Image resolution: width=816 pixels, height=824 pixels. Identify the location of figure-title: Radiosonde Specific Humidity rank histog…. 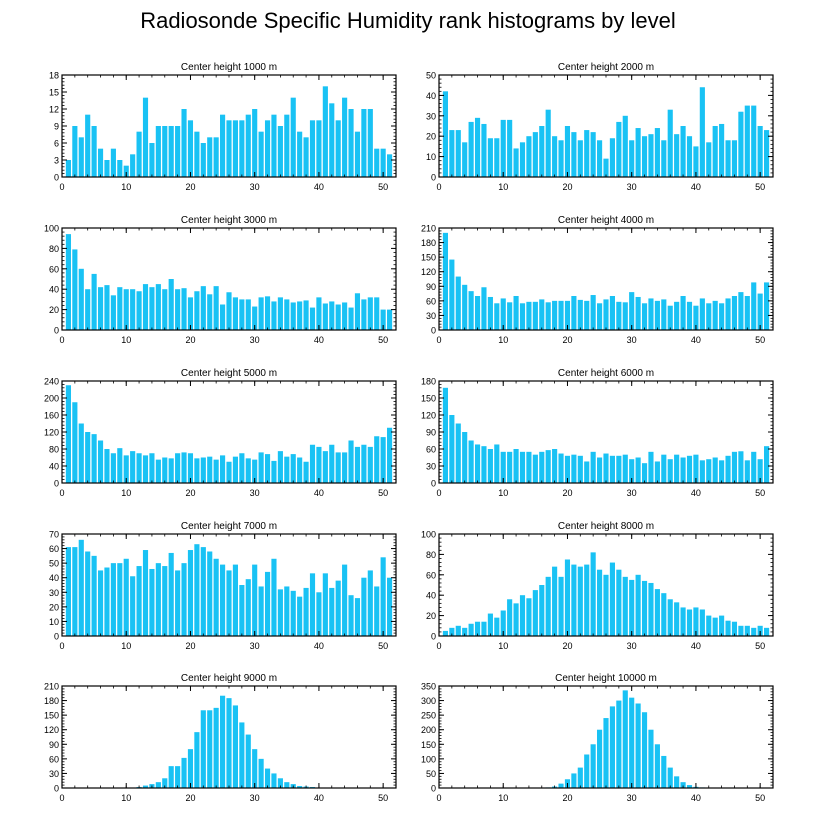
(408, 20).